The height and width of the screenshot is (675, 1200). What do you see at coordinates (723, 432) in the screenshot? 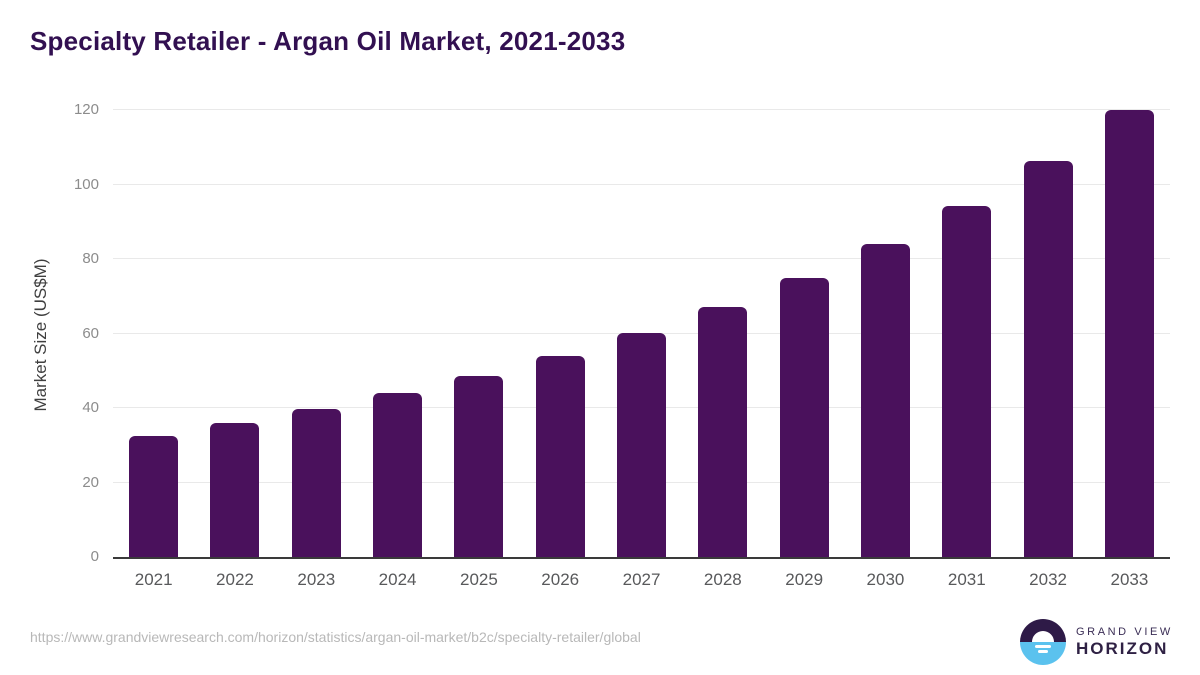
I see `bar-2028` at bounding box center [723, 432].